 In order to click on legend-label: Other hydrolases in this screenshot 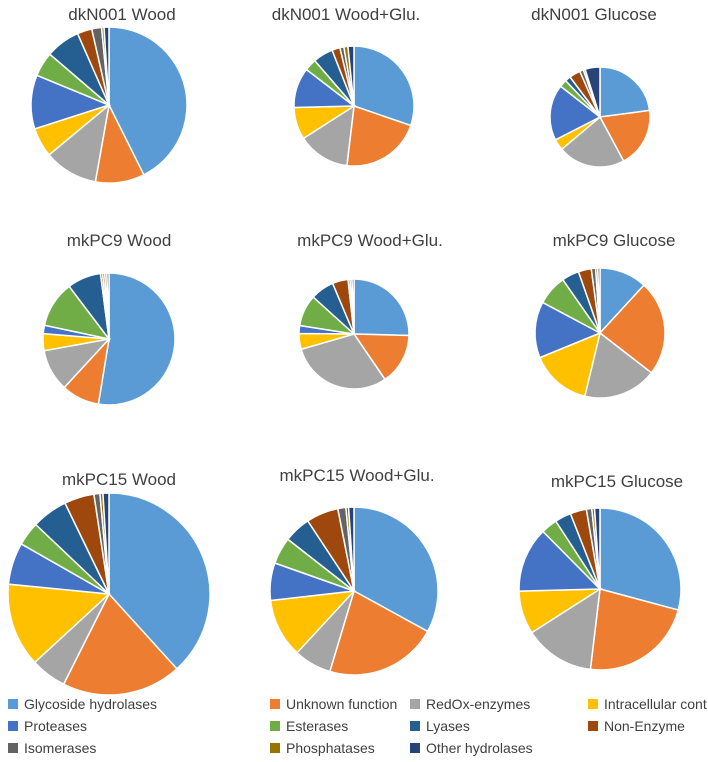, I will do `click(479, 748)`.